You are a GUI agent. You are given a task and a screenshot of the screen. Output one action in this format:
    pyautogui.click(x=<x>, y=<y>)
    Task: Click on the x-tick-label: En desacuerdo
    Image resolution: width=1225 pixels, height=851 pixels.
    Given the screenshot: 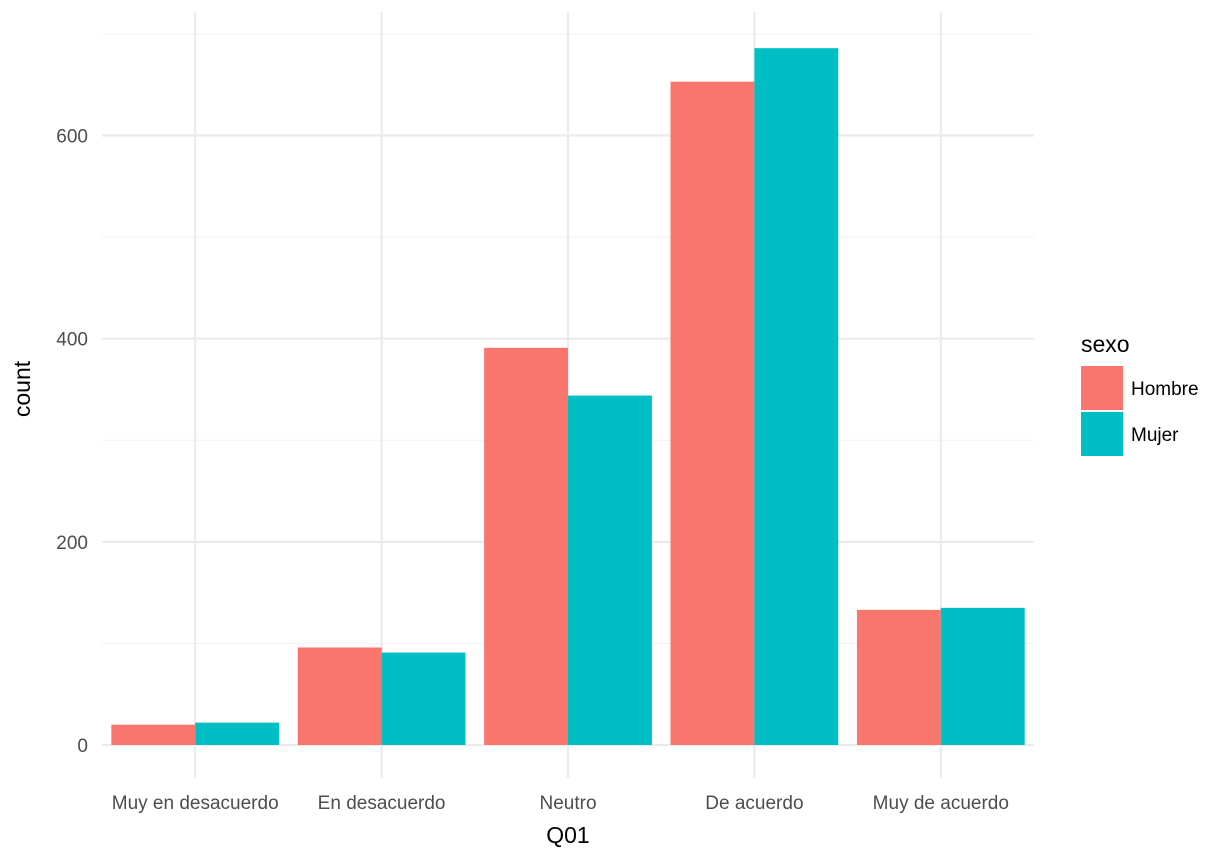 What is the action you would take?
    pyautogui.click(x=382, y=803)
    